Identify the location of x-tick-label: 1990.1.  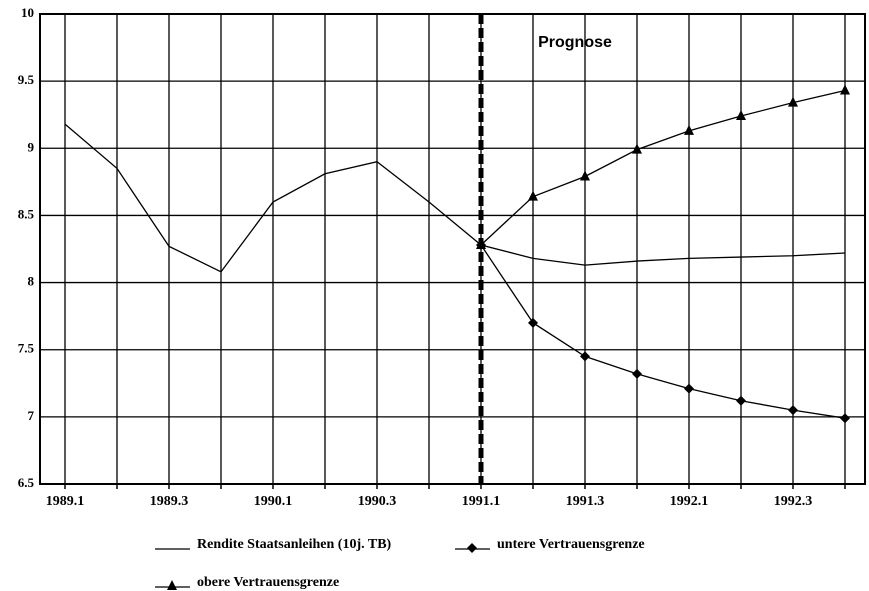
(273, 501).